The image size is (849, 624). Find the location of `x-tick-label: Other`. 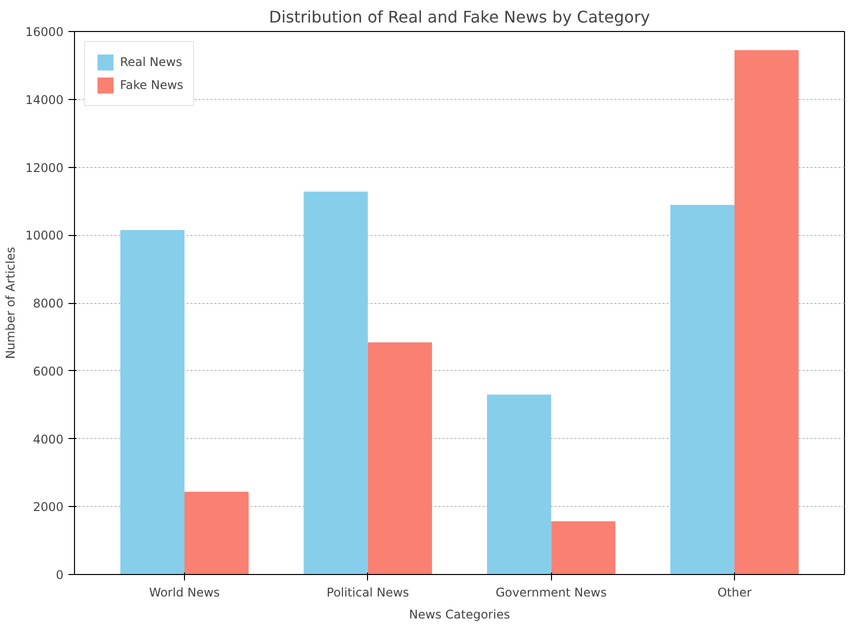

x-tick-label: Other is located at coordinates (734, 593).